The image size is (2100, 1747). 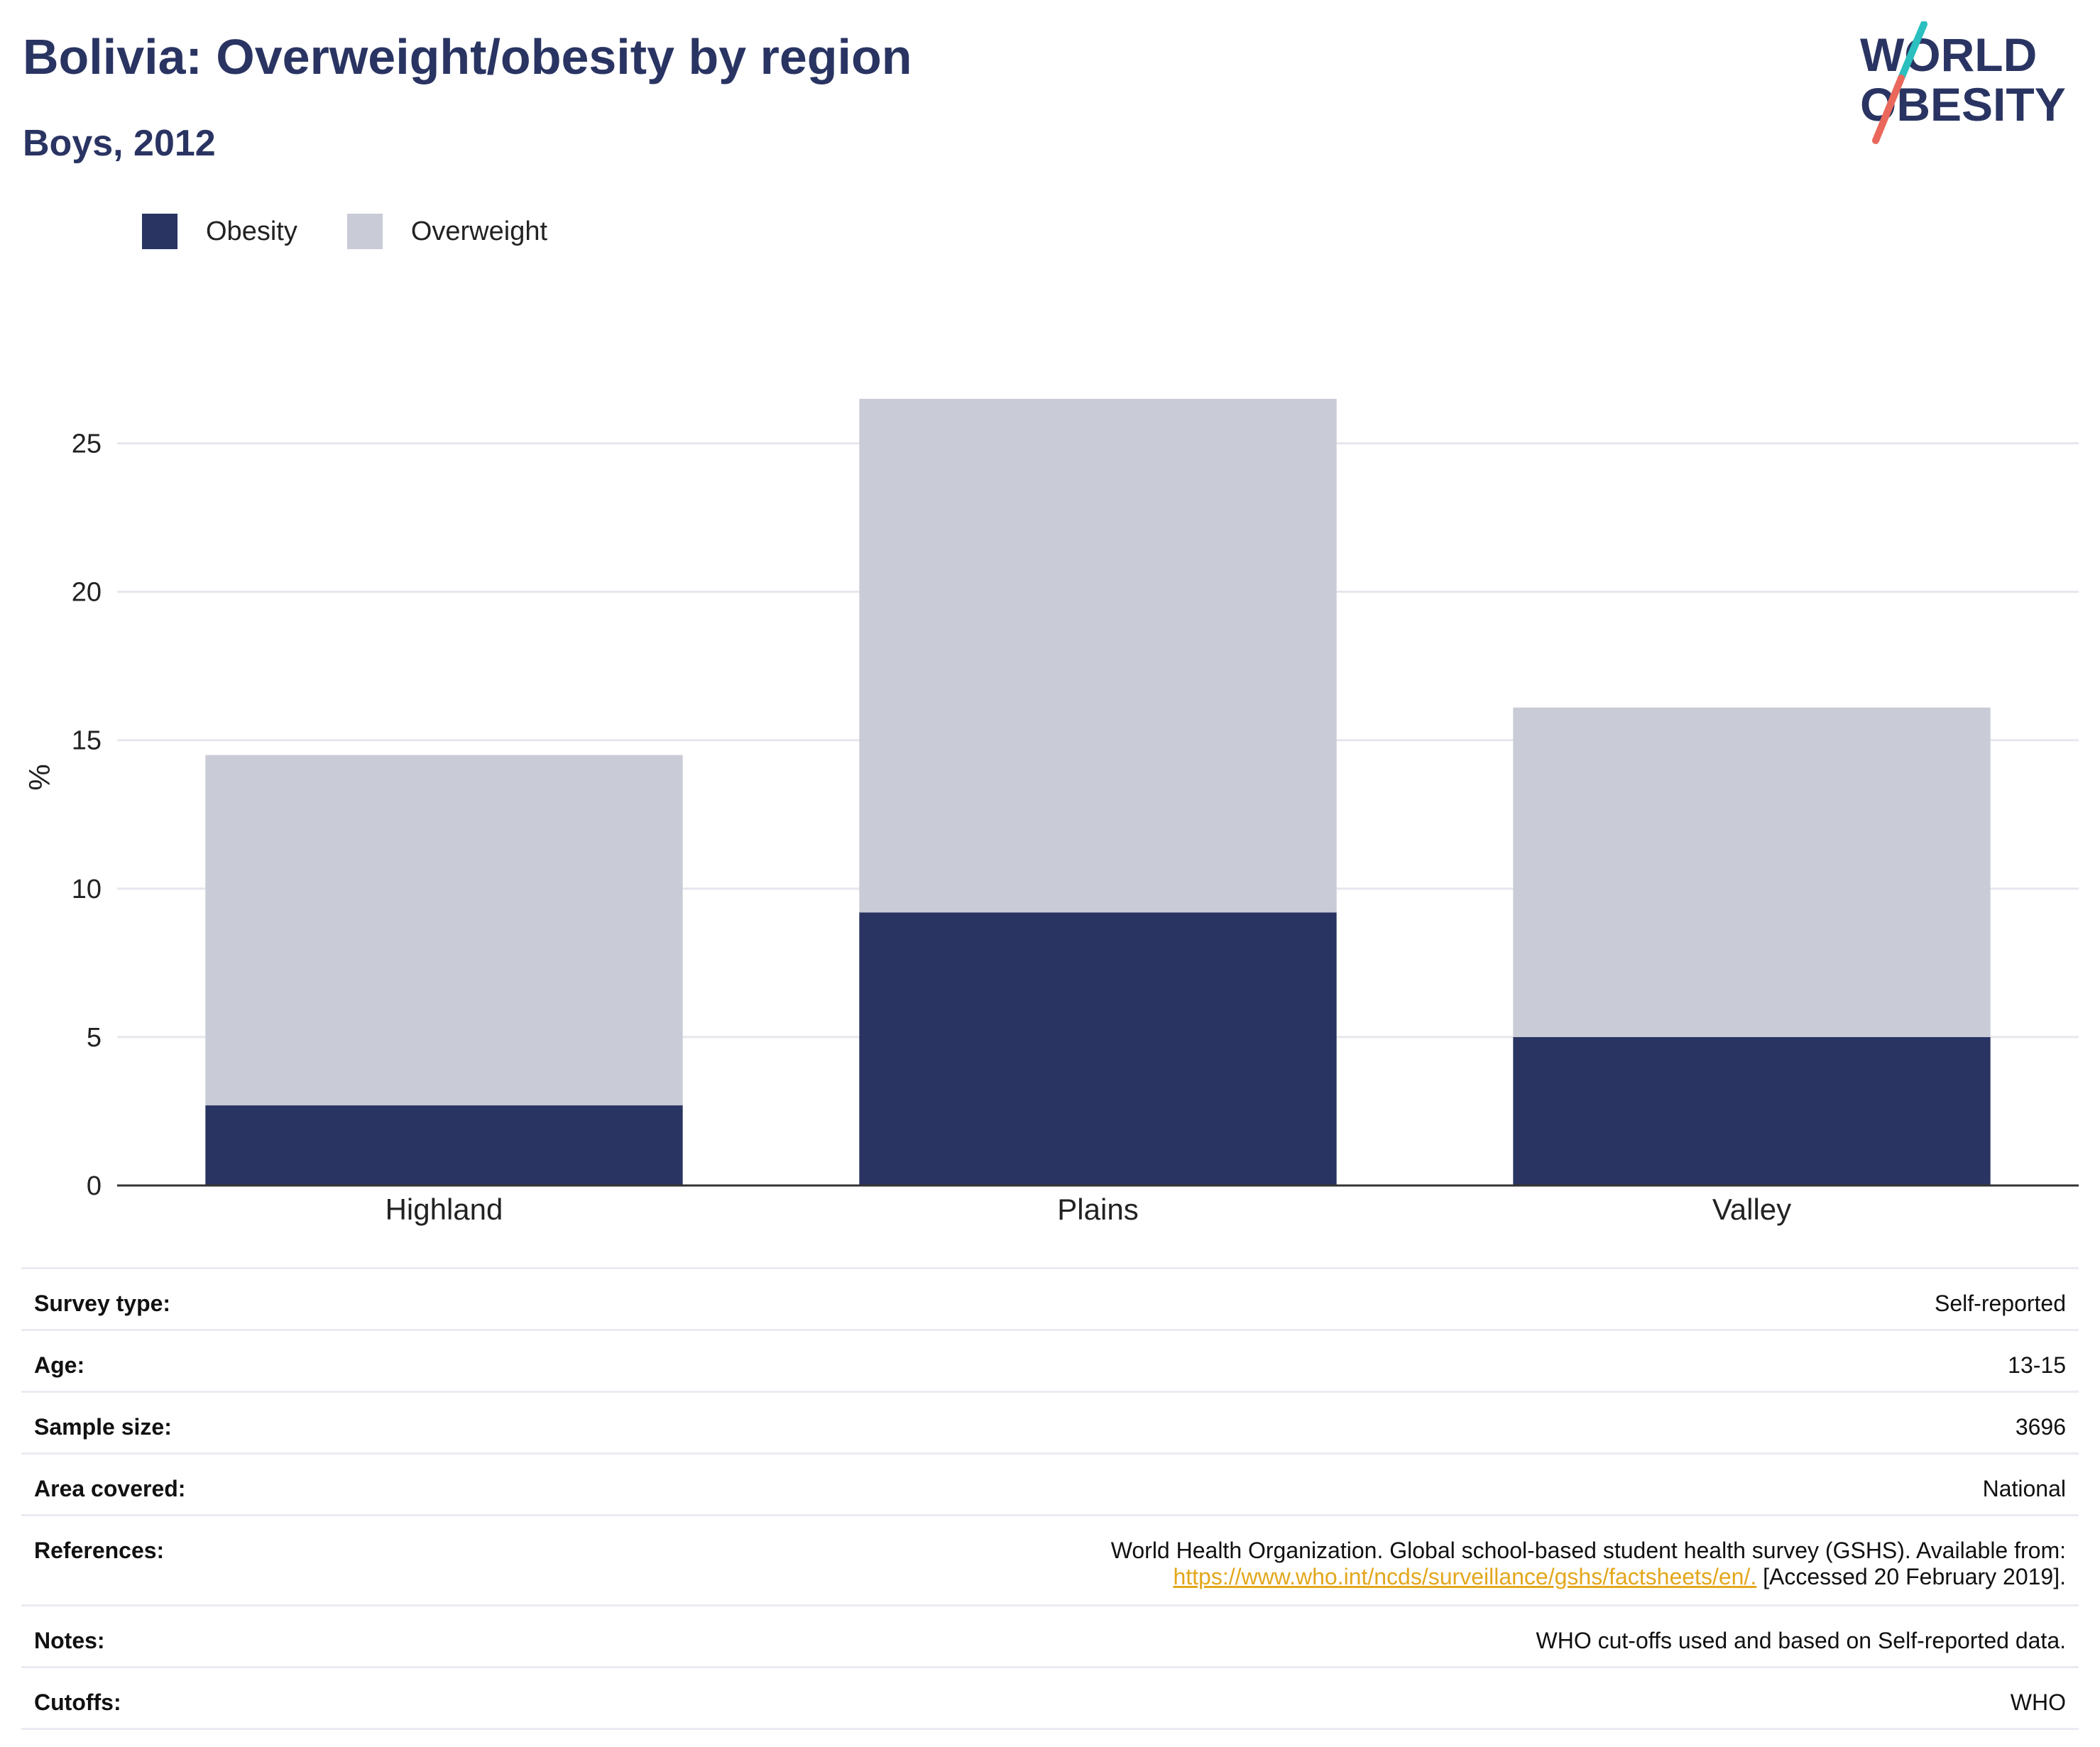 What do you see at coordinates (1752, 872) in the screenshot?
I see `bar-overweight-valley` at bounding box center [1752, 872].